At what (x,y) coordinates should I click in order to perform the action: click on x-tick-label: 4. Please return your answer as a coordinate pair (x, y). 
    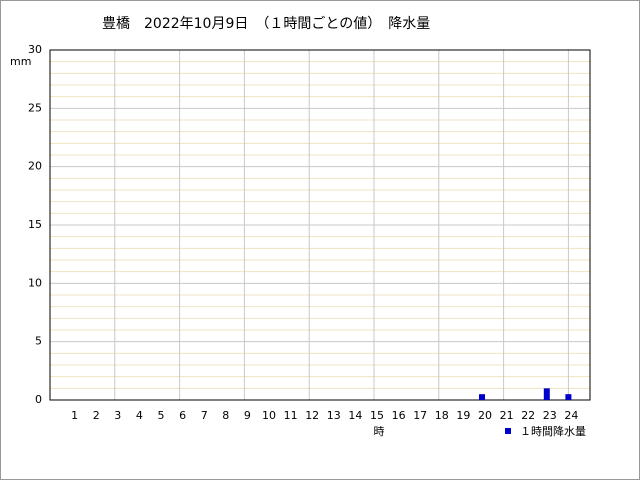
    Looking at the image, I should click on (139, 415).